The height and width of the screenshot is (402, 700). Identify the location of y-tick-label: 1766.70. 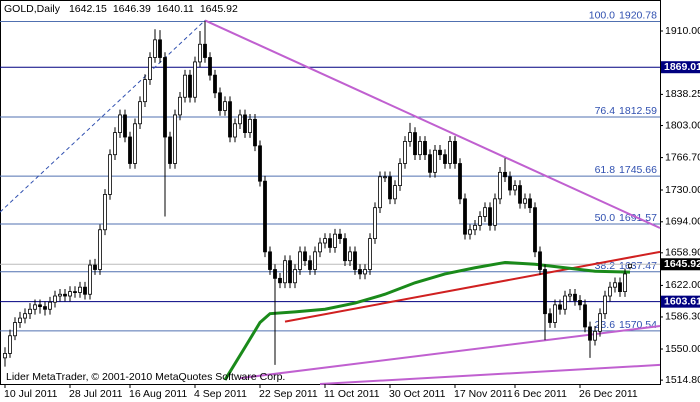
(682, 157).